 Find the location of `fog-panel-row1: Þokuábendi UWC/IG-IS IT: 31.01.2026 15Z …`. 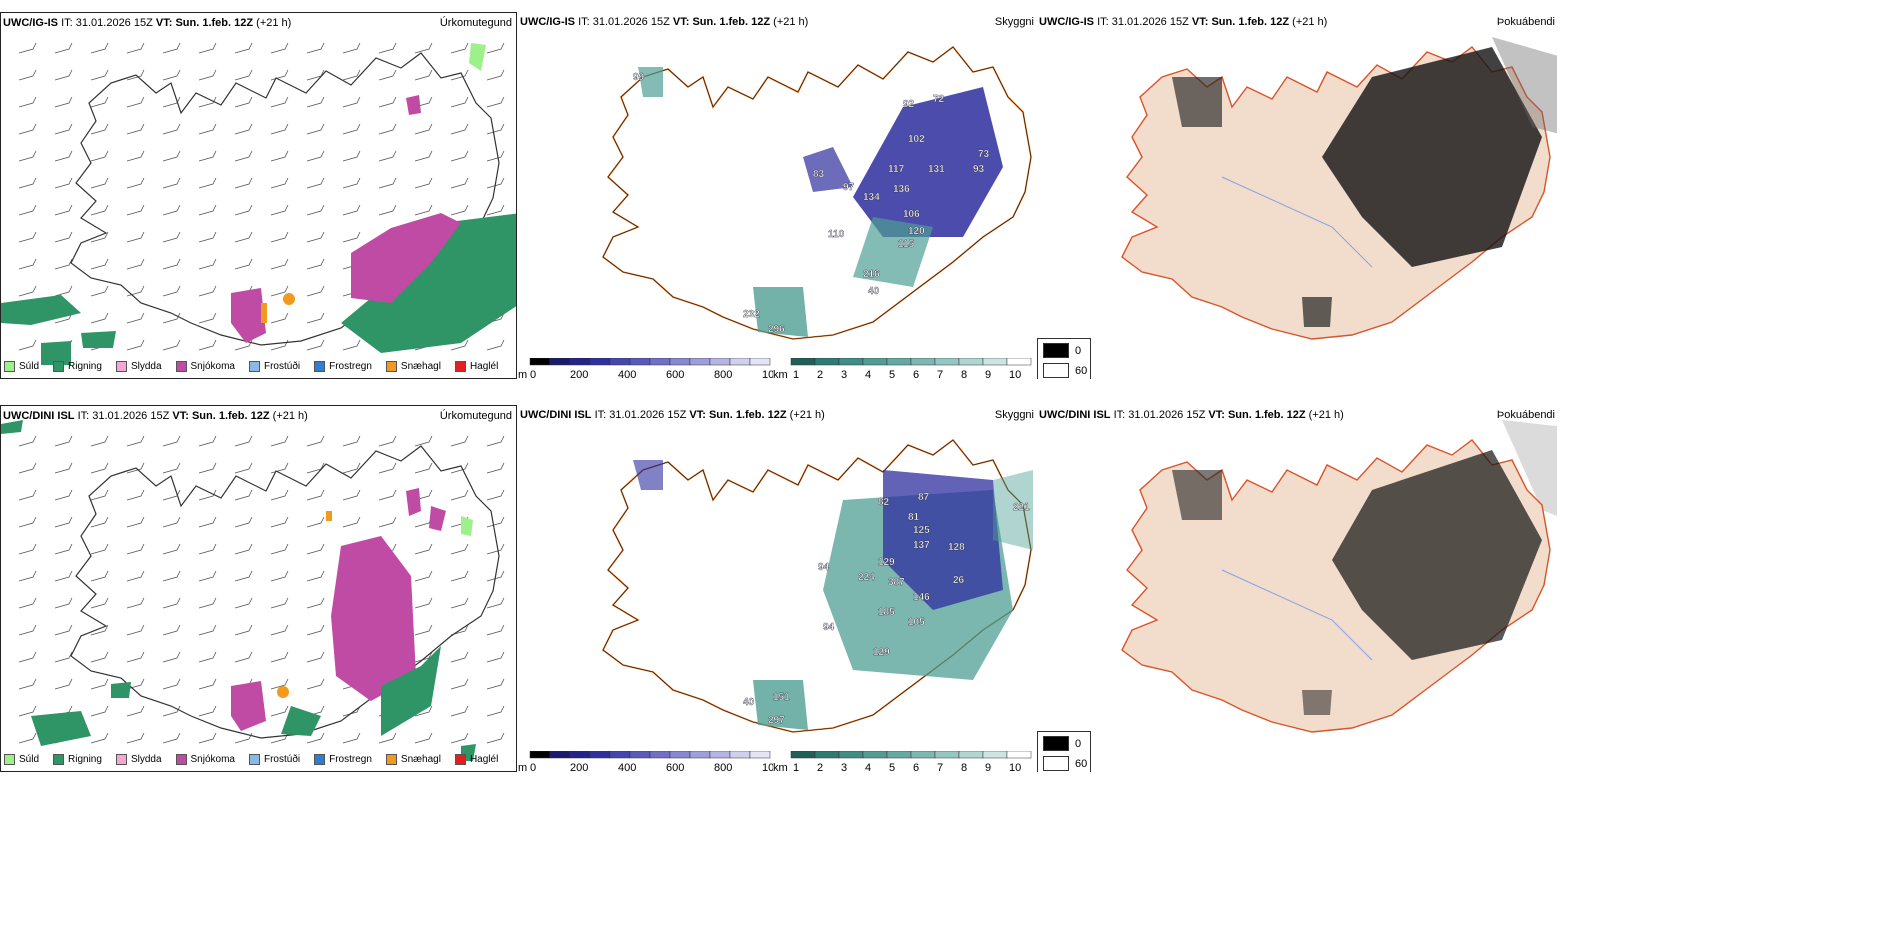

fog-panel-row1: Þokuábendi UWC/IG-IS IT: 31.01.2026 15Z … is located at coordinates (1297, 195).